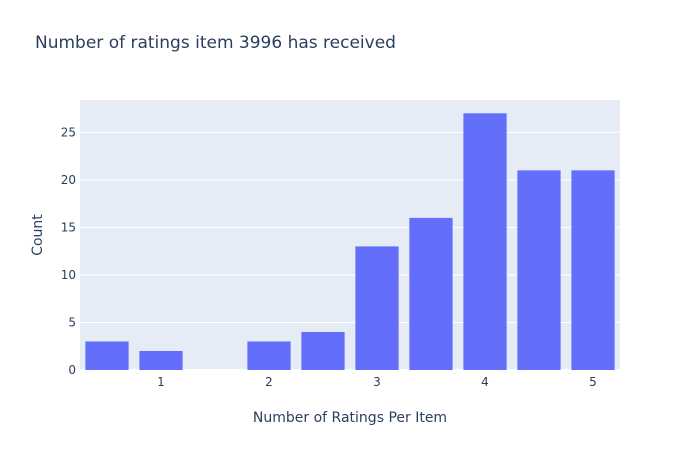 The image size is (700, 450). Describe the element at coordinates (72, 370) in the screenshot. I see `y-tick-label: 0` at that location.